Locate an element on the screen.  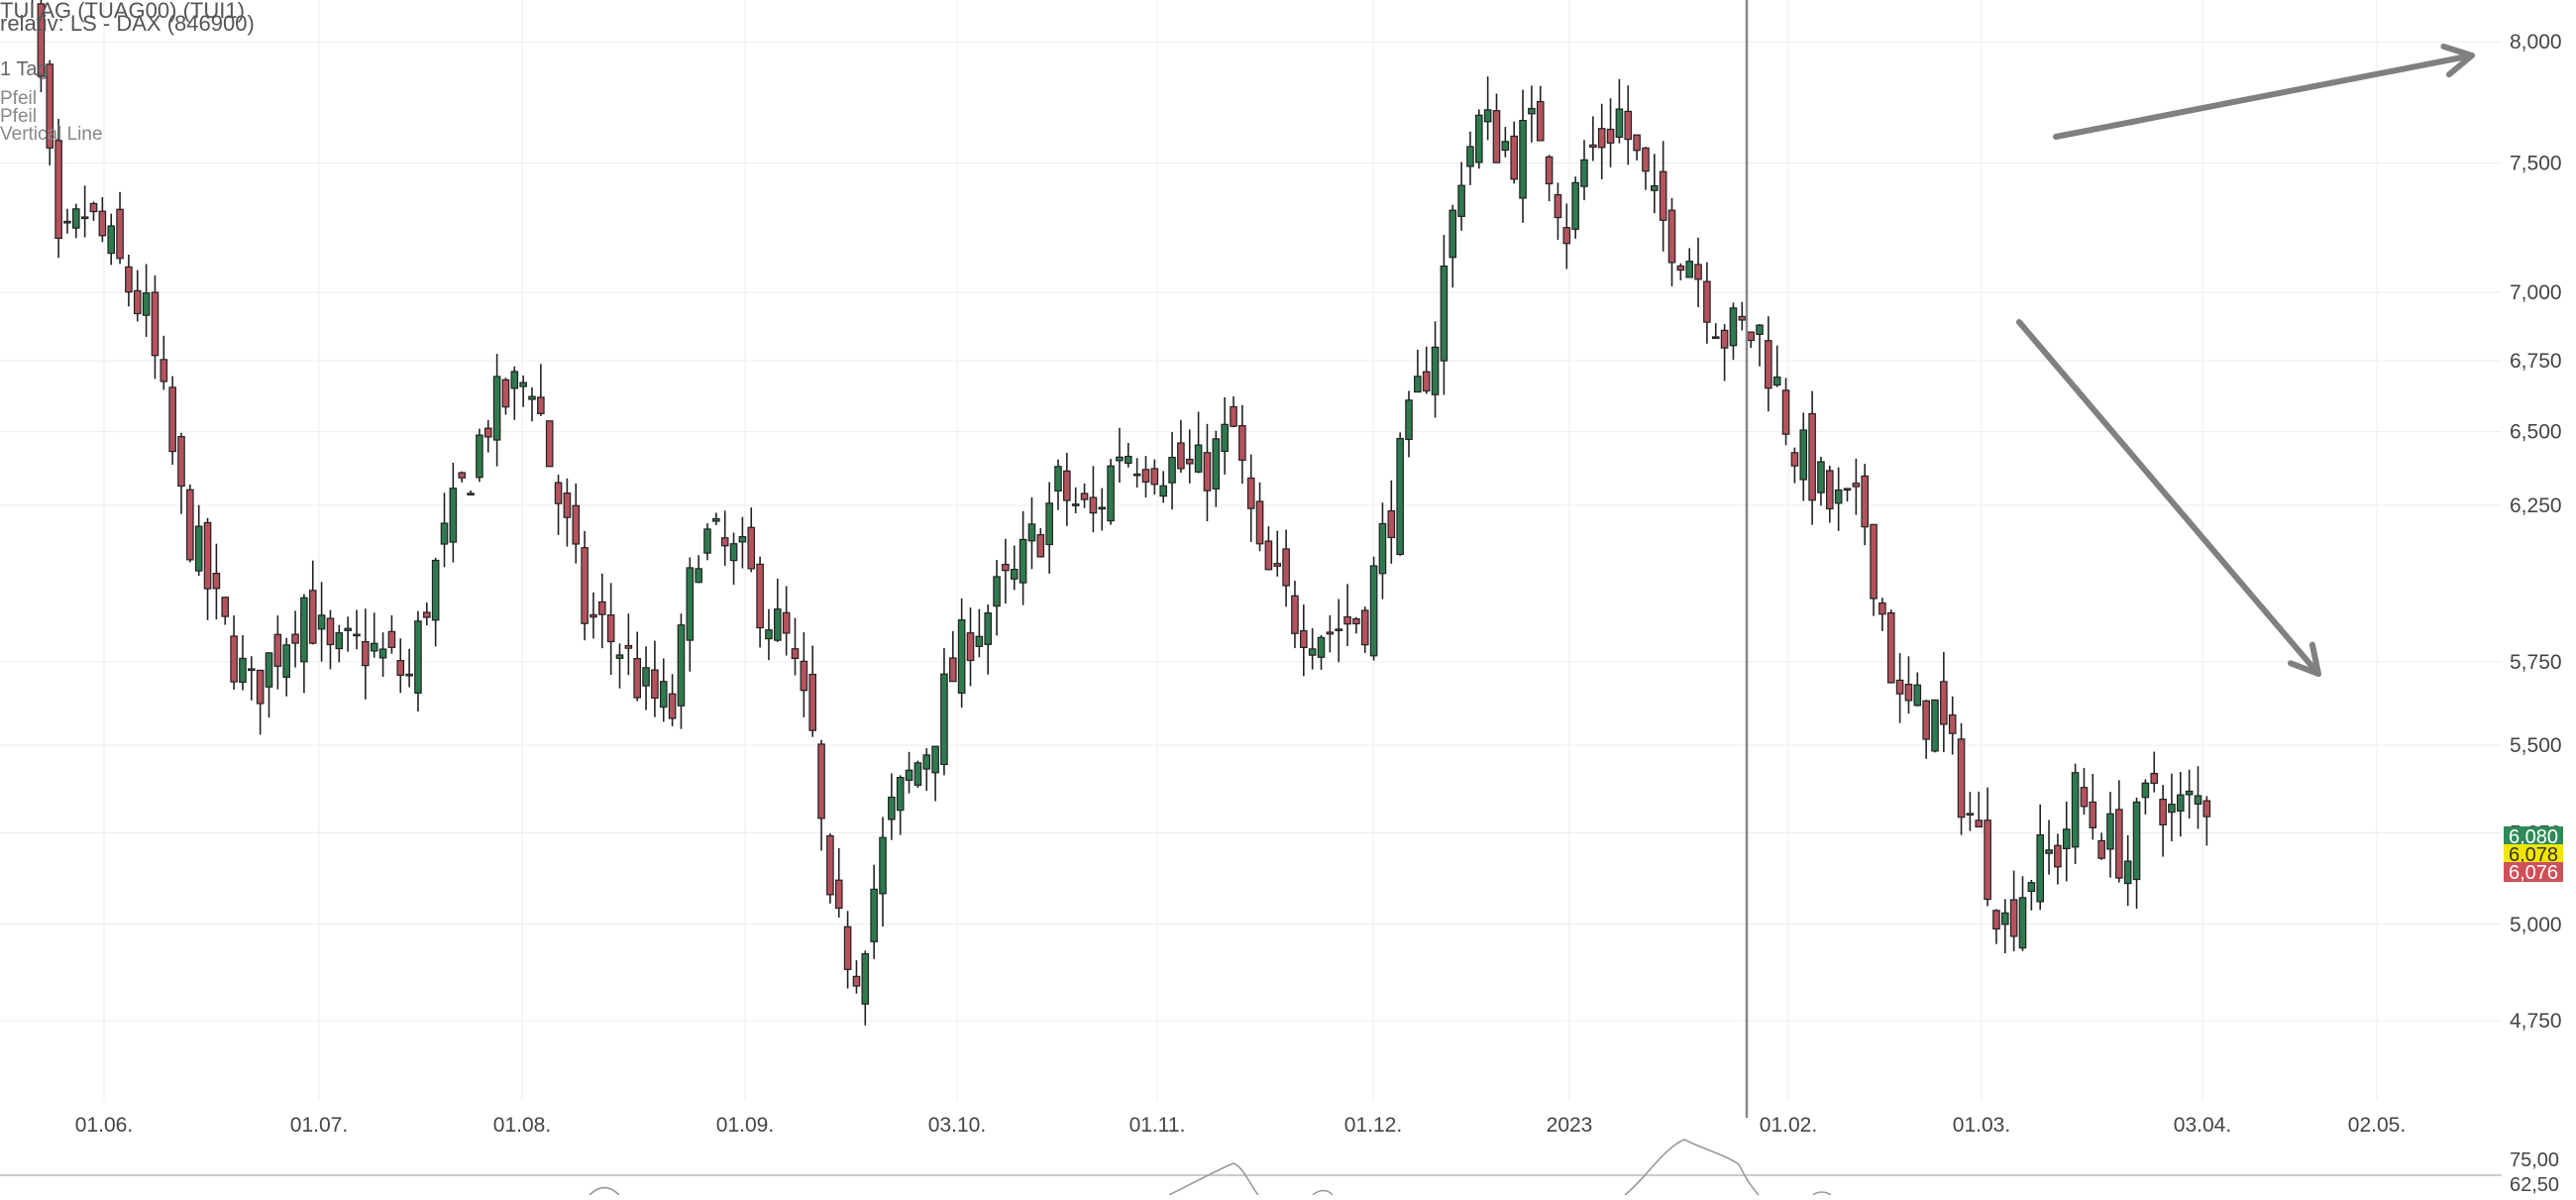
legend-tool-arrow-1: Pfeil is located at coordinates (18, 98).